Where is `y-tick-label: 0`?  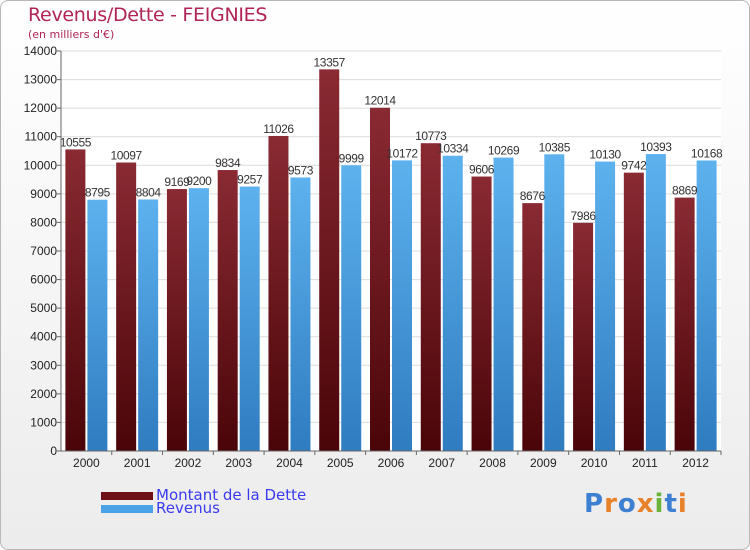 y-tick-label: 0 is located at coordinates (53, 451).